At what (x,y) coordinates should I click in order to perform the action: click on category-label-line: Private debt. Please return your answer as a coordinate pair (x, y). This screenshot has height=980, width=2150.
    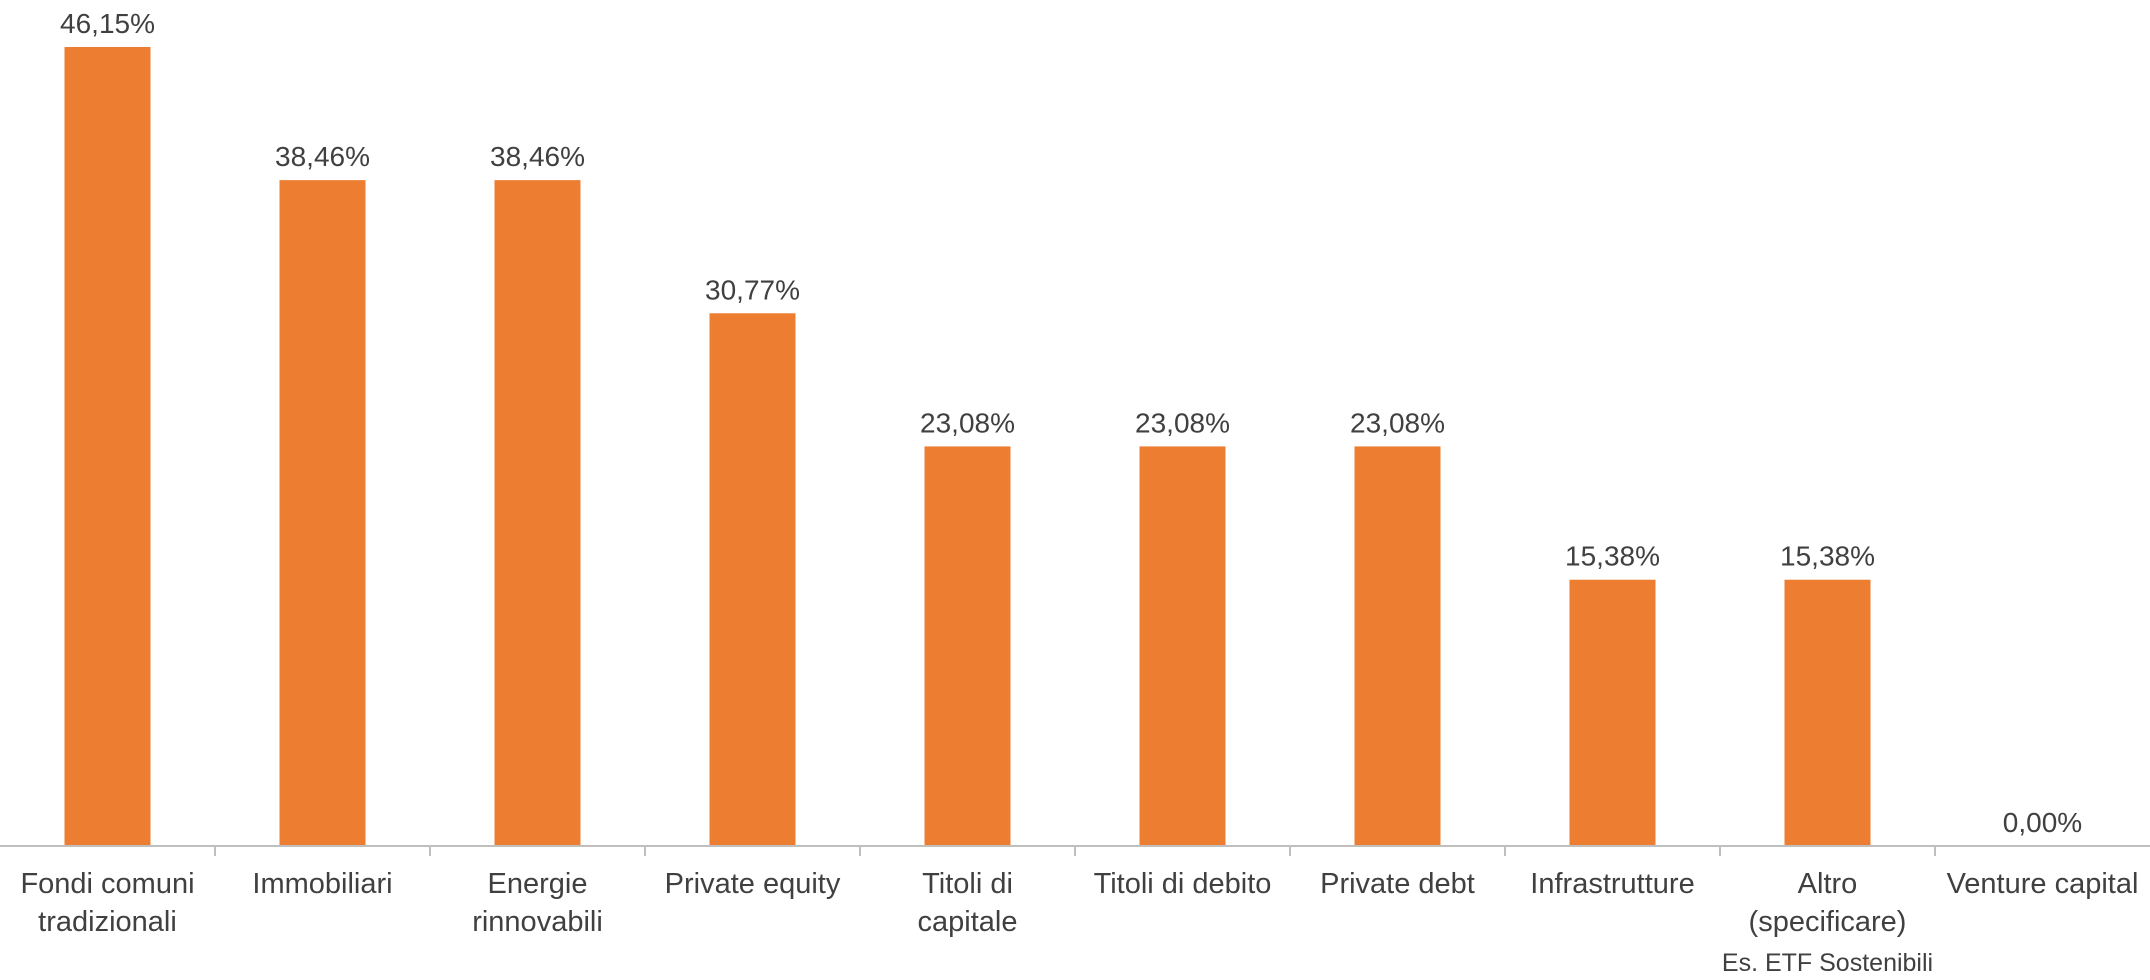
    Looking at the image, I should click on (1397, 884).